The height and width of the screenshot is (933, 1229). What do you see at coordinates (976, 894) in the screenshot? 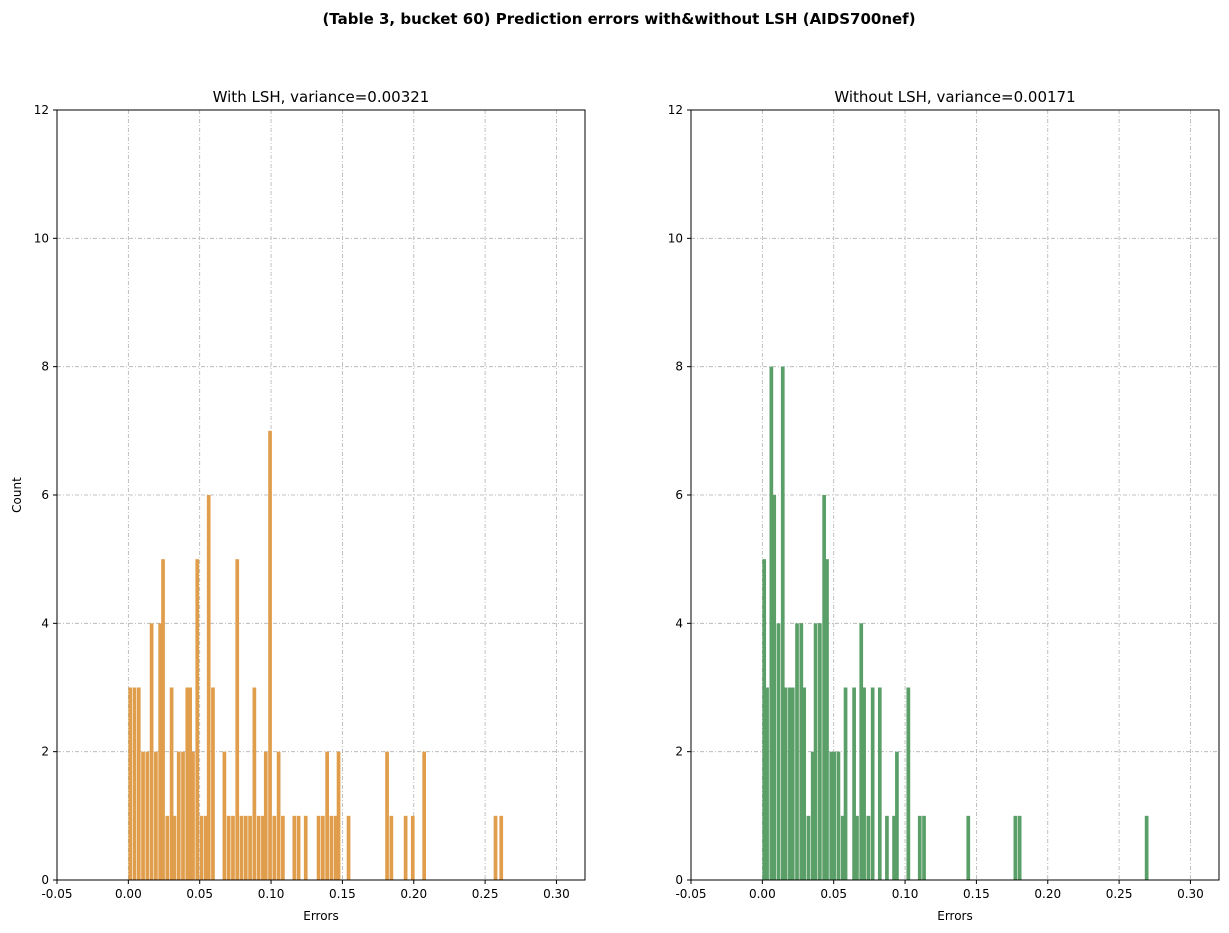
I see `right-chart-xtick-label: 0.15` at bounding box center [976, 894].